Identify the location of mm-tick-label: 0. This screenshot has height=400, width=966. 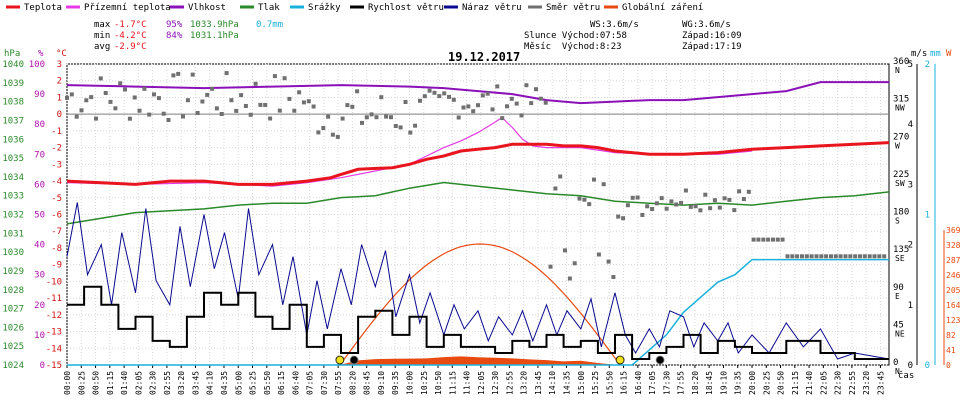
(927, 366).